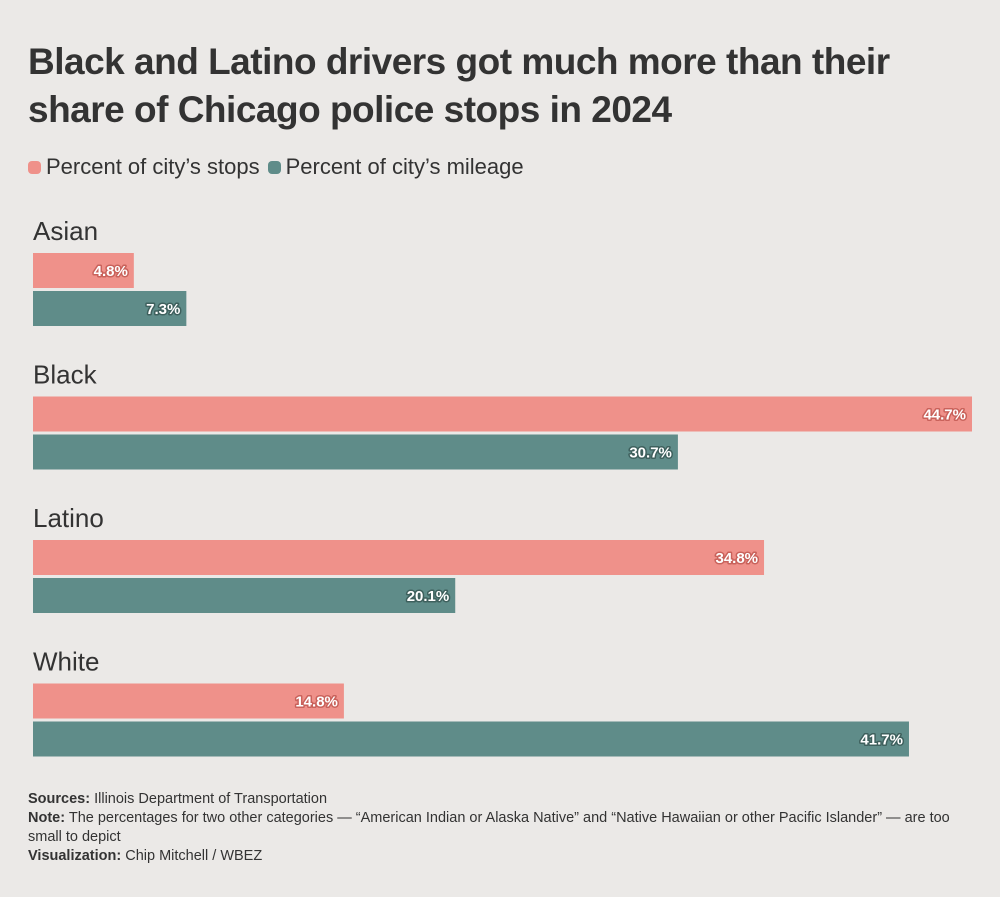 The image size is (1000, 897). I want to click on note-label: Note:, so click(47, 818).